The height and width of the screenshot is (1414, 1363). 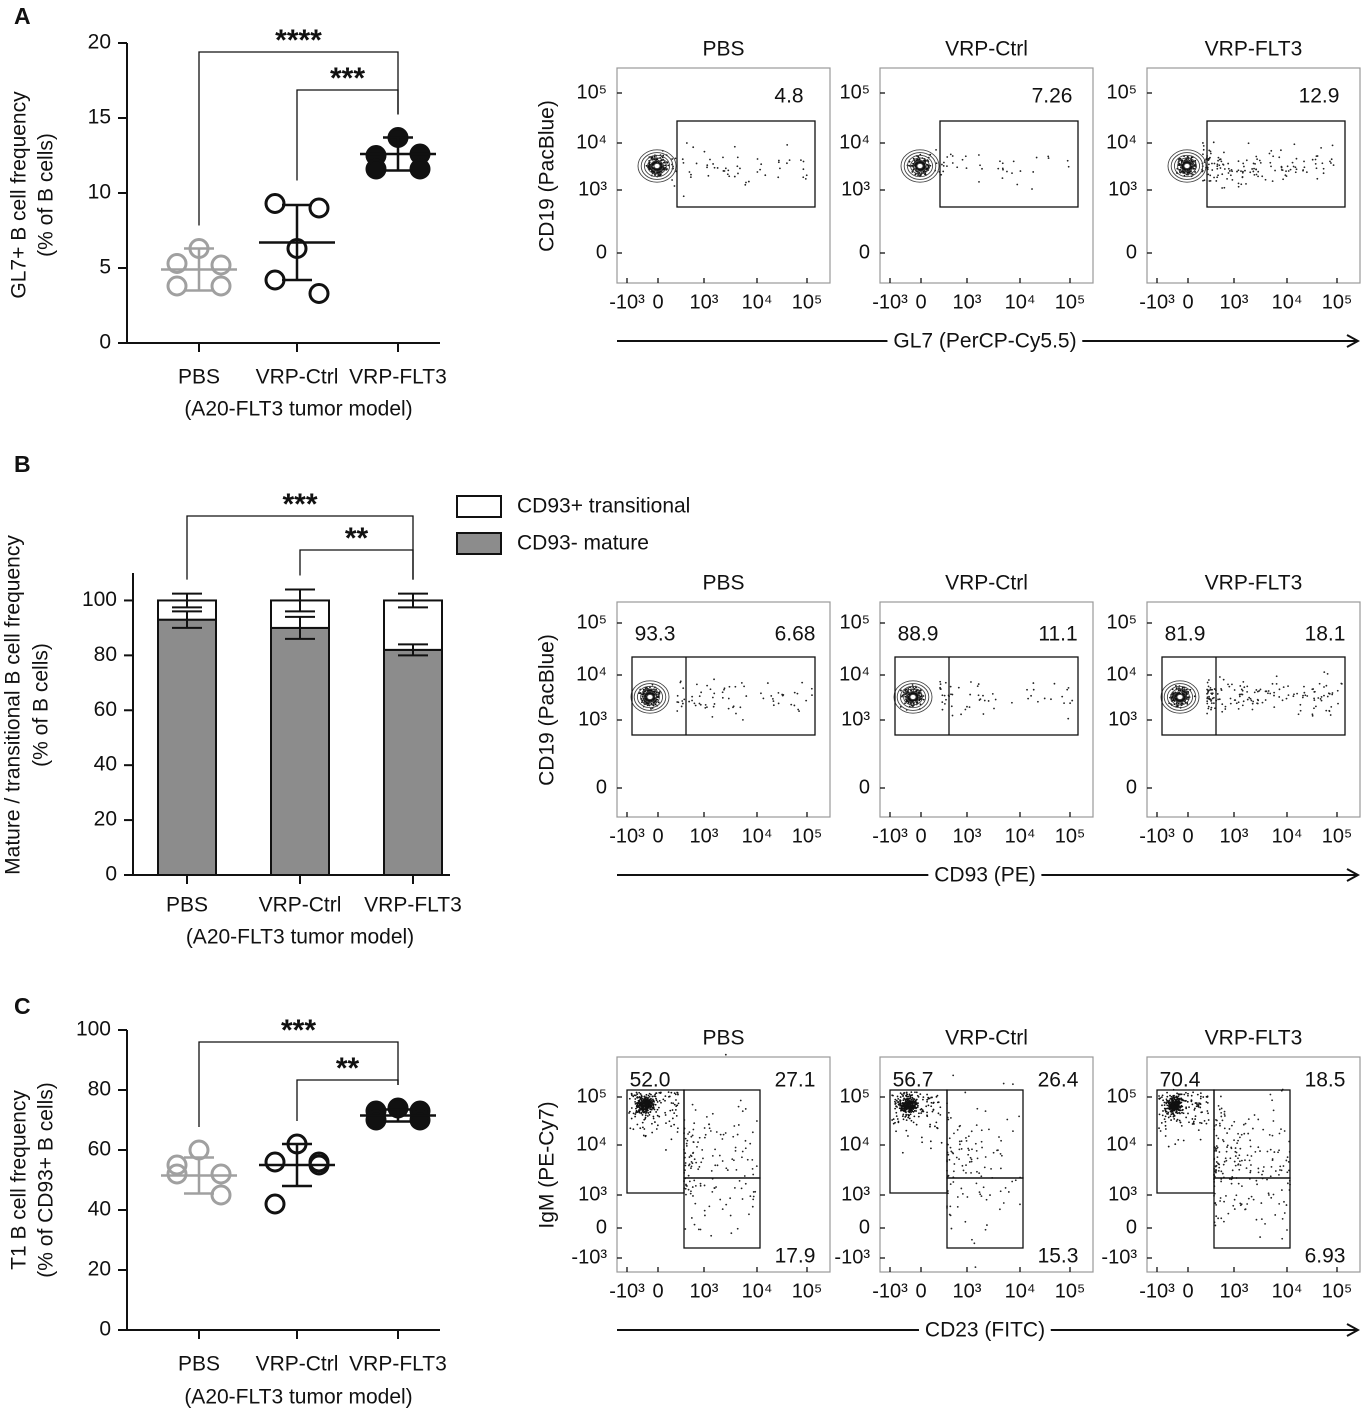 I want to click on gate, so click(x=1253, y=696).